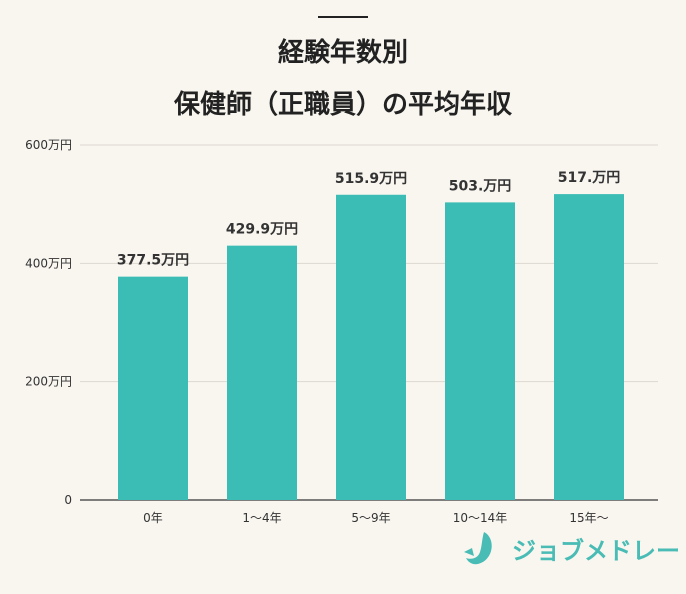  Describe the element at coordinates (596, 550) in the screenshot. I see `brand-name: ジョブメドレー` at that location.